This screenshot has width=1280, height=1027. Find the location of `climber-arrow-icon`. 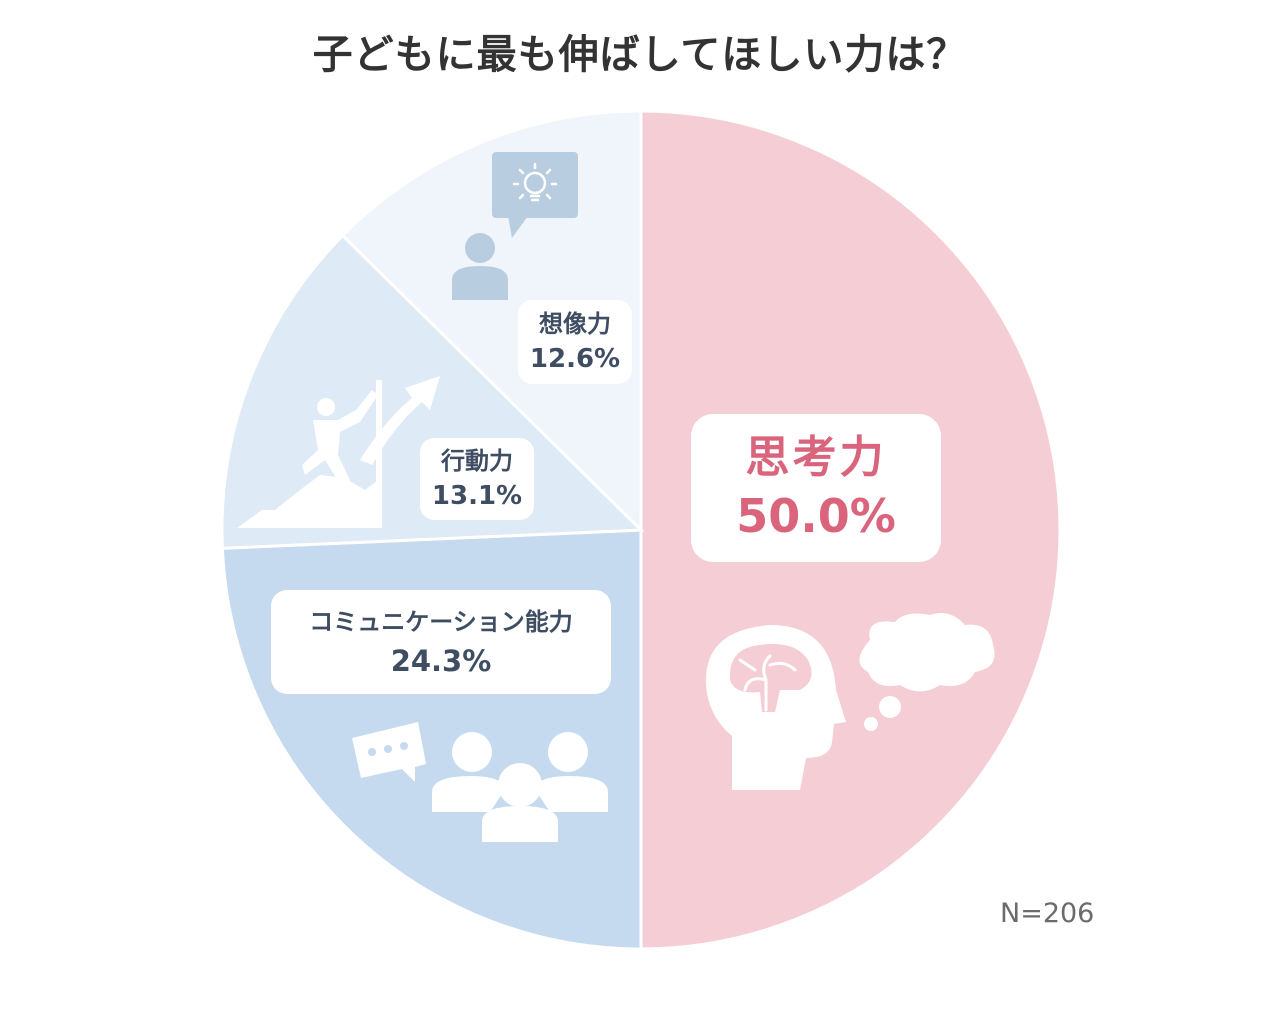

climber-arrow-icon is located at coordinates (338, 452).